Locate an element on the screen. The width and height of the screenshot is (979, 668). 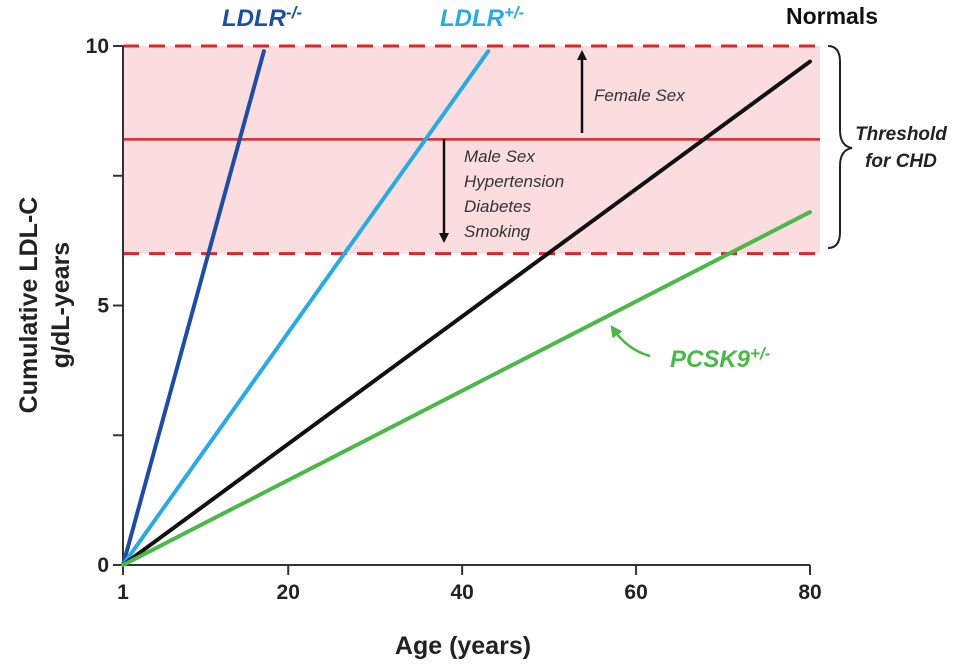
pcsk9-pointer-arrow is located at coordinates (630, 341).